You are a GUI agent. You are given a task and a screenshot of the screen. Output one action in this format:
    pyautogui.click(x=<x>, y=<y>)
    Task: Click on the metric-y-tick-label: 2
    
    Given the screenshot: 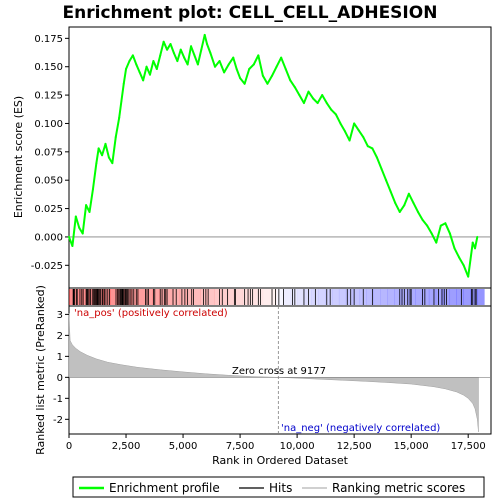 What is the action you would take?
    pyautogui.click(x=60, y=336)
    